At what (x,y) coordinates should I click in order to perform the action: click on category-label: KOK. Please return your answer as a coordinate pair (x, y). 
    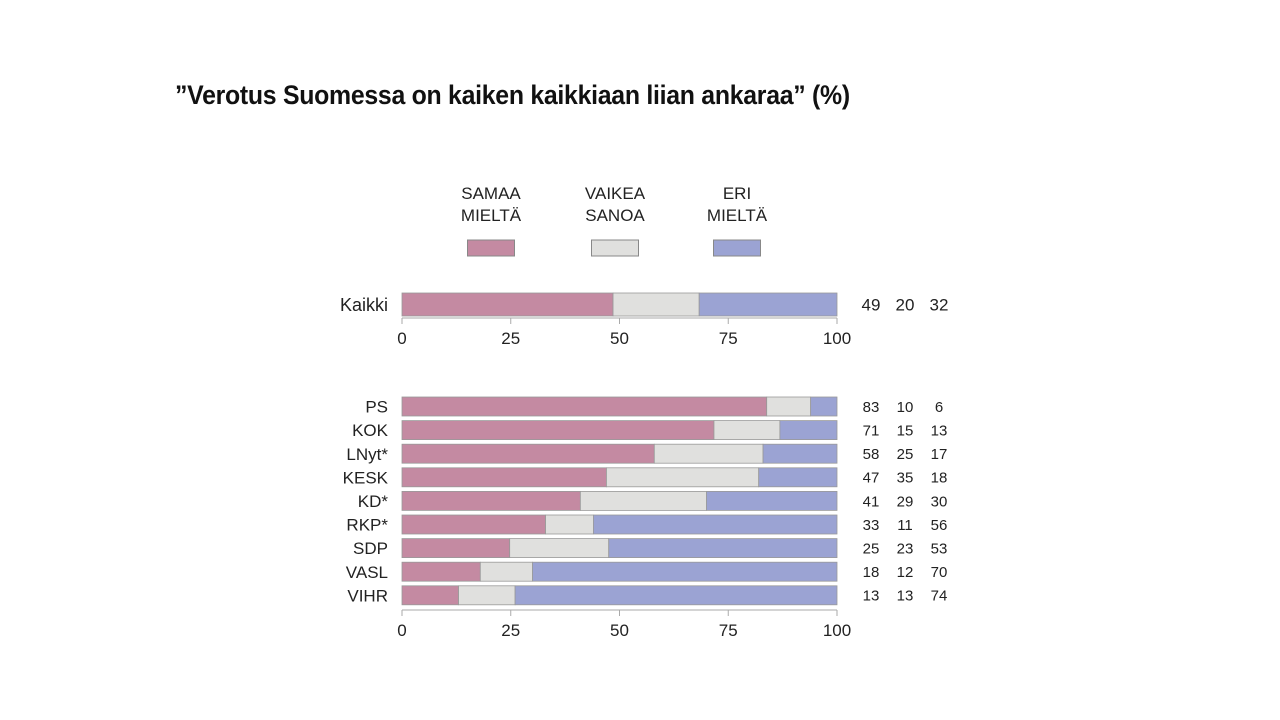
    Looking at the image, I should click on (370, 430).